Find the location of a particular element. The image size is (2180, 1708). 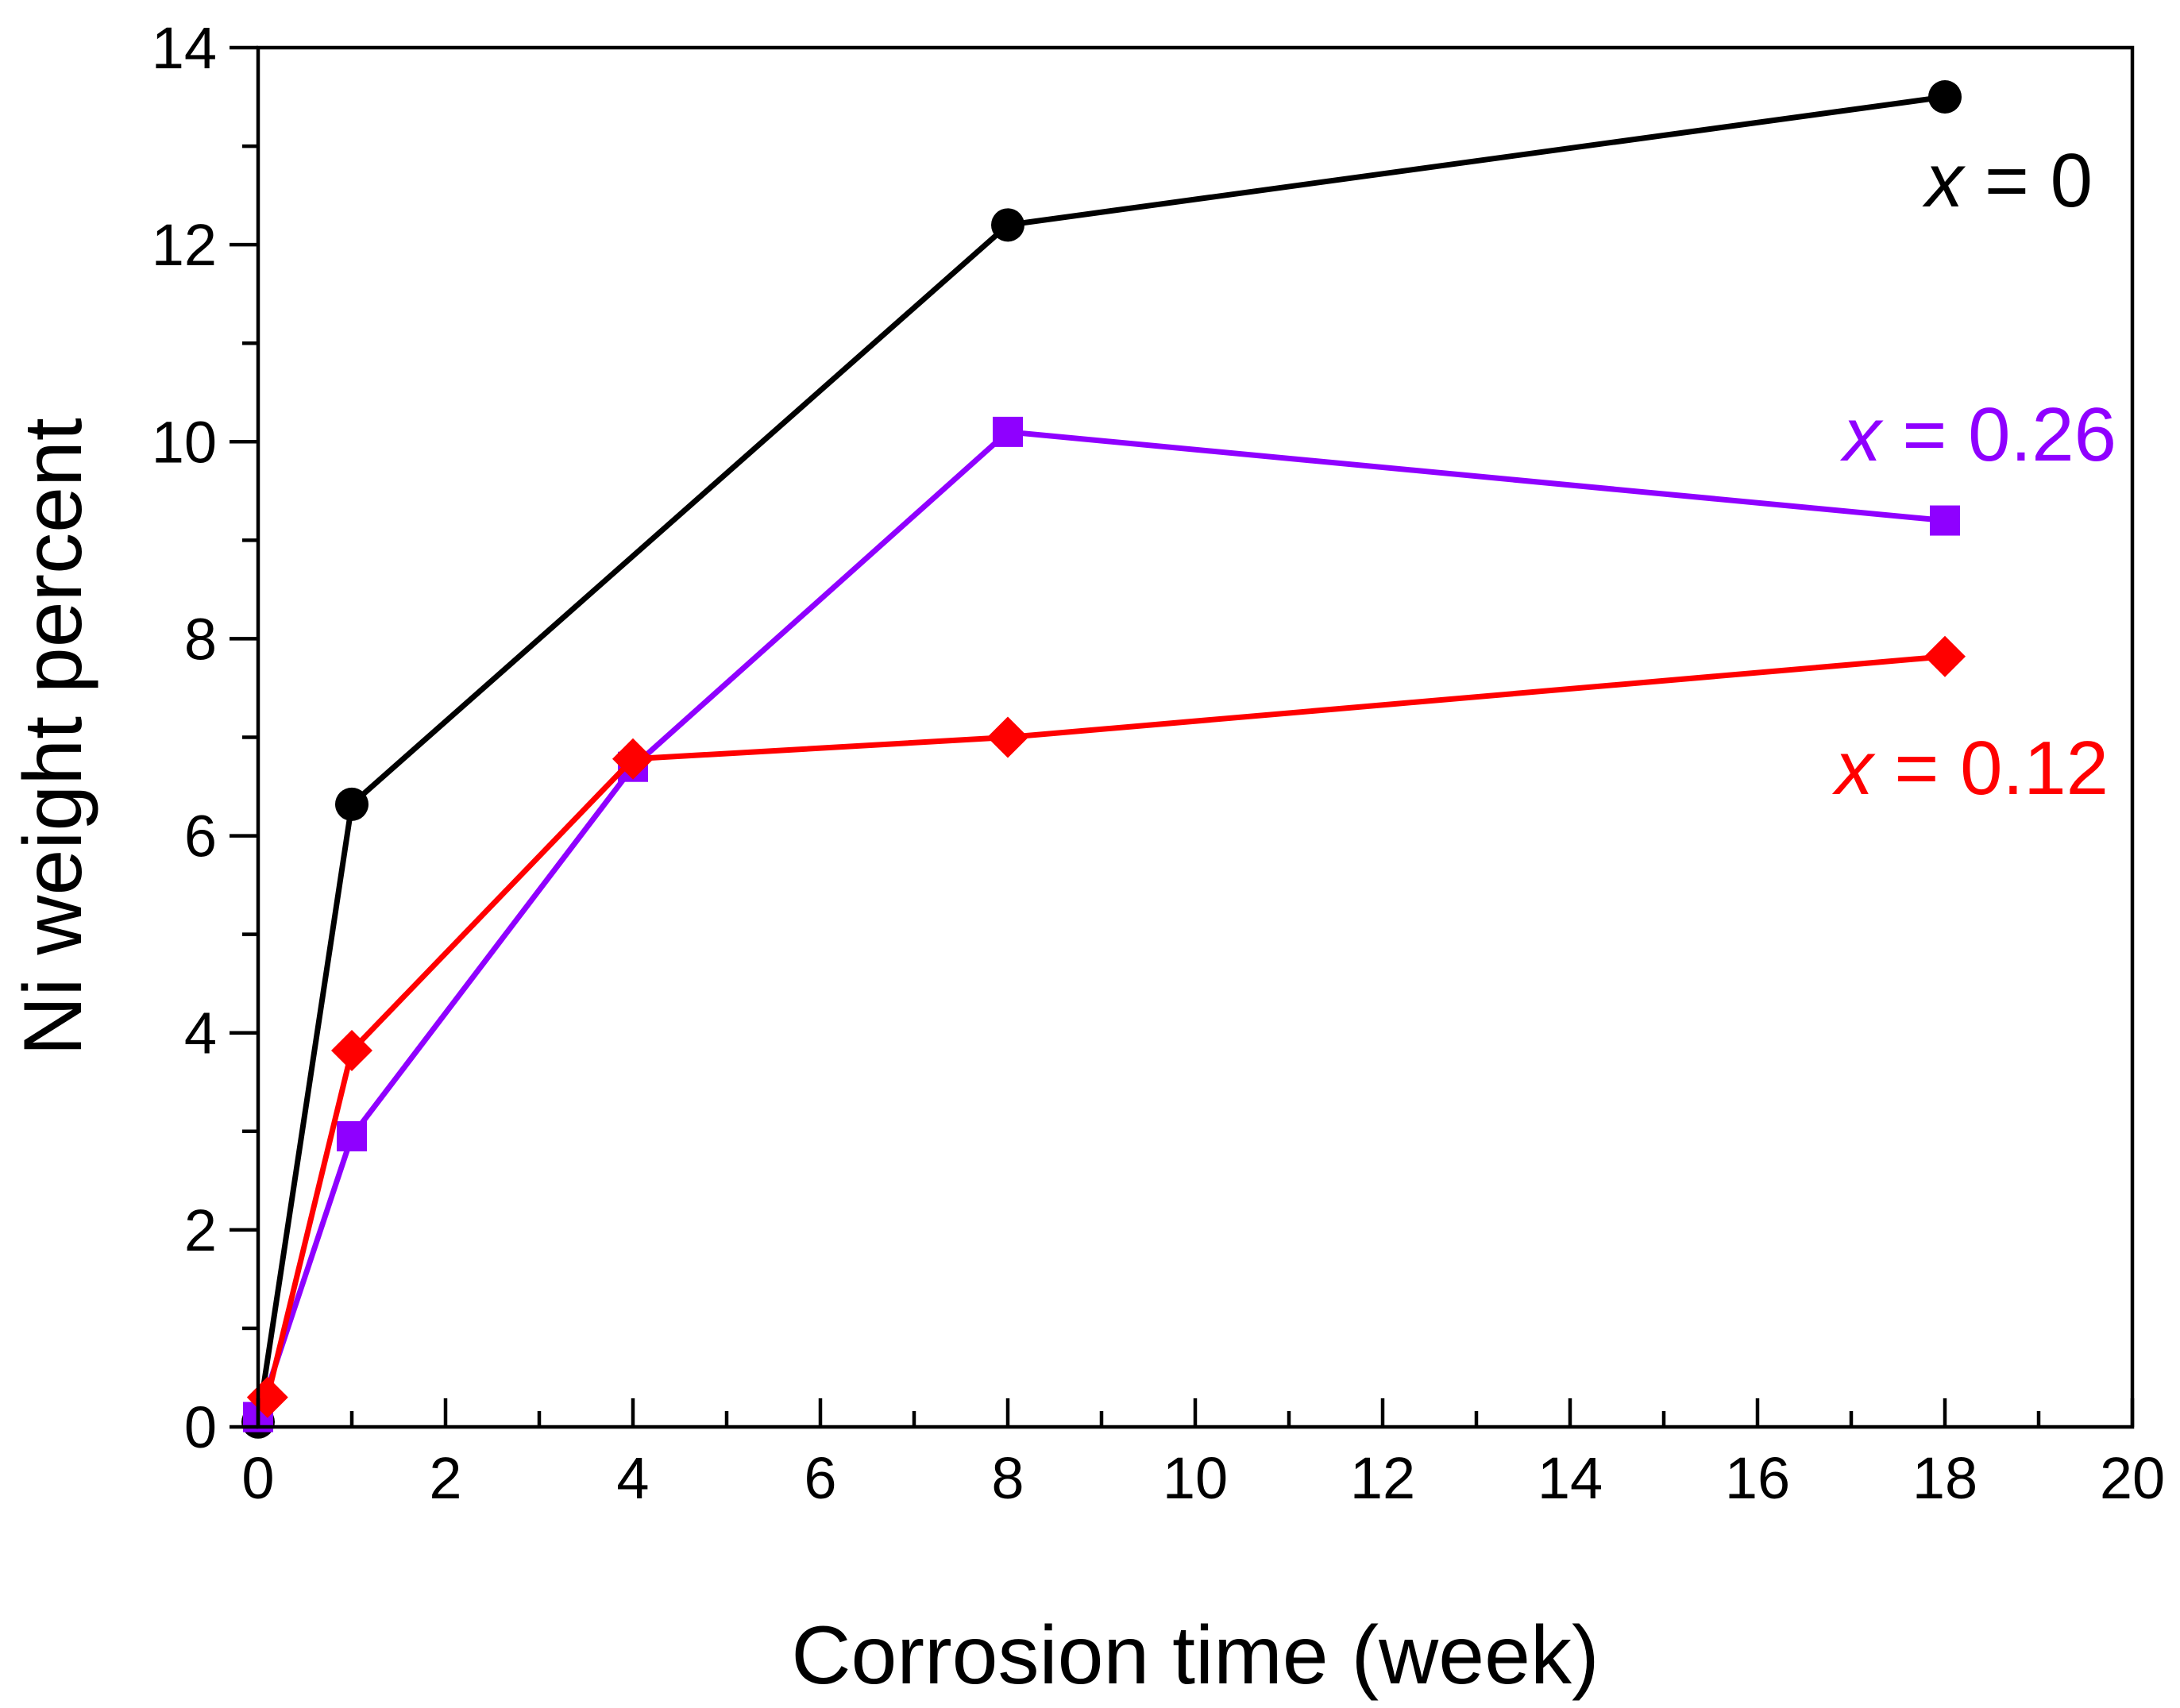

series-label-x026: x = 0.26 is located at coordinates (1978, 435).